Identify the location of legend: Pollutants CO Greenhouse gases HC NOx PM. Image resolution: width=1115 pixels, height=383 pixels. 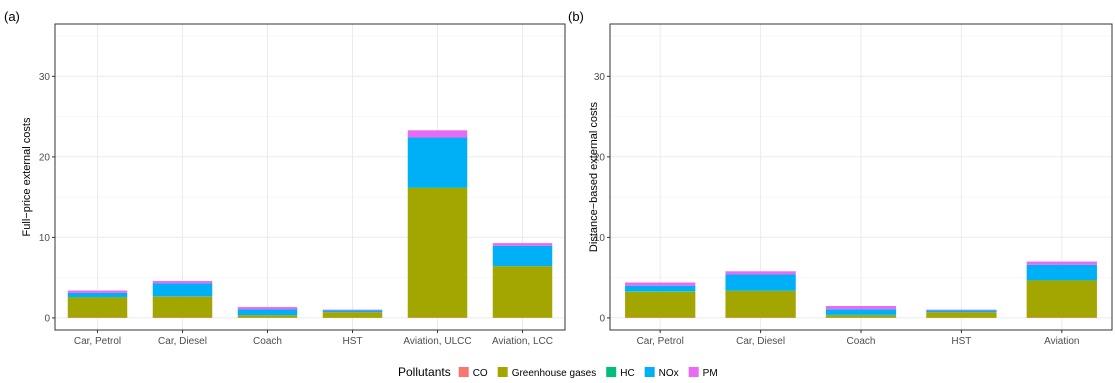
(558, 372).